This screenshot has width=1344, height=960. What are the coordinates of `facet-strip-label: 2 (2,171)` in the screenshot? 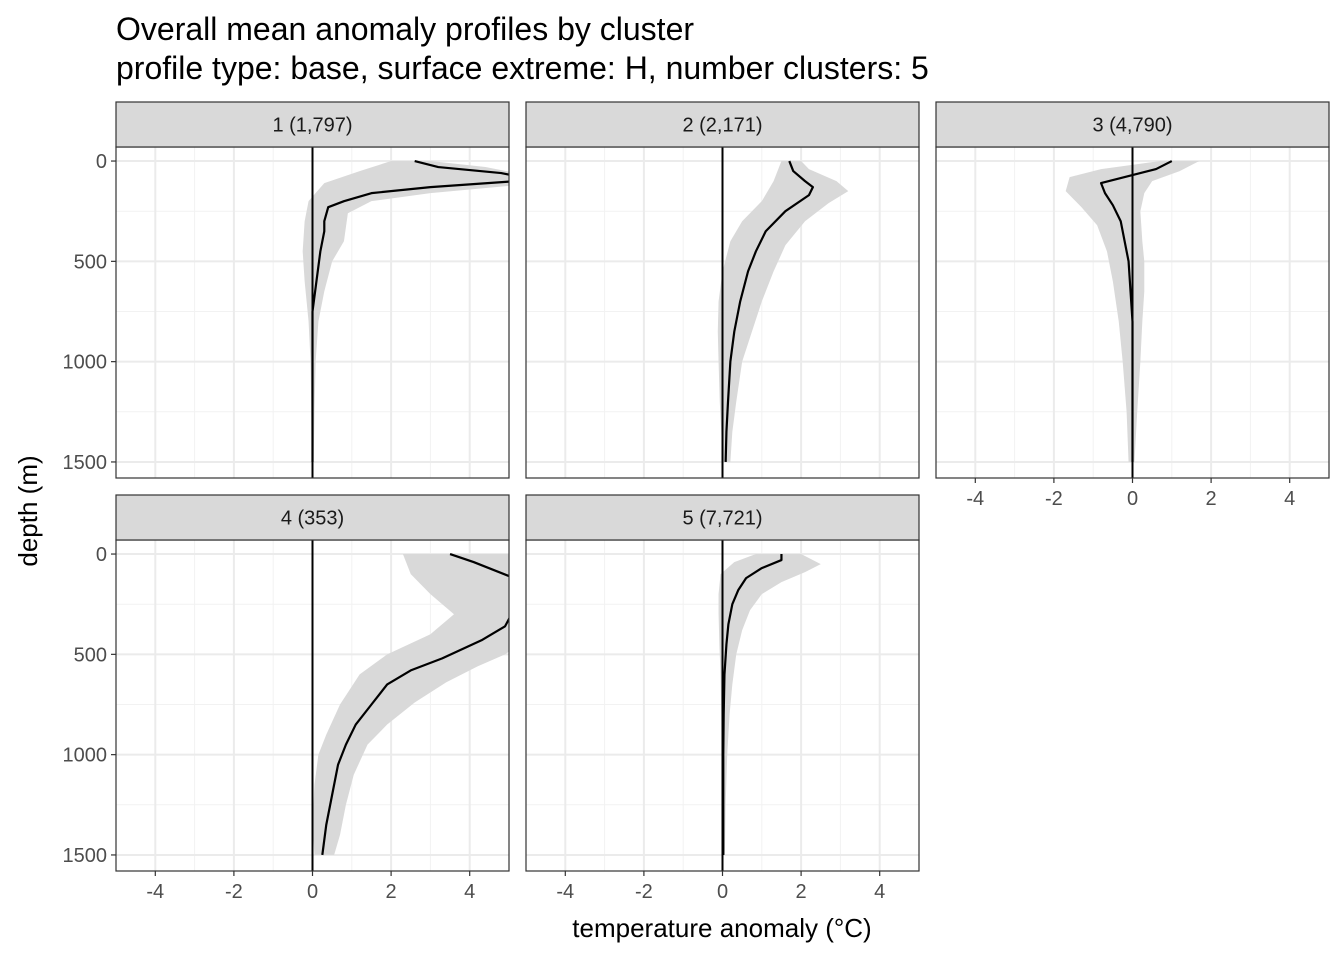 It's located at (722, 126).